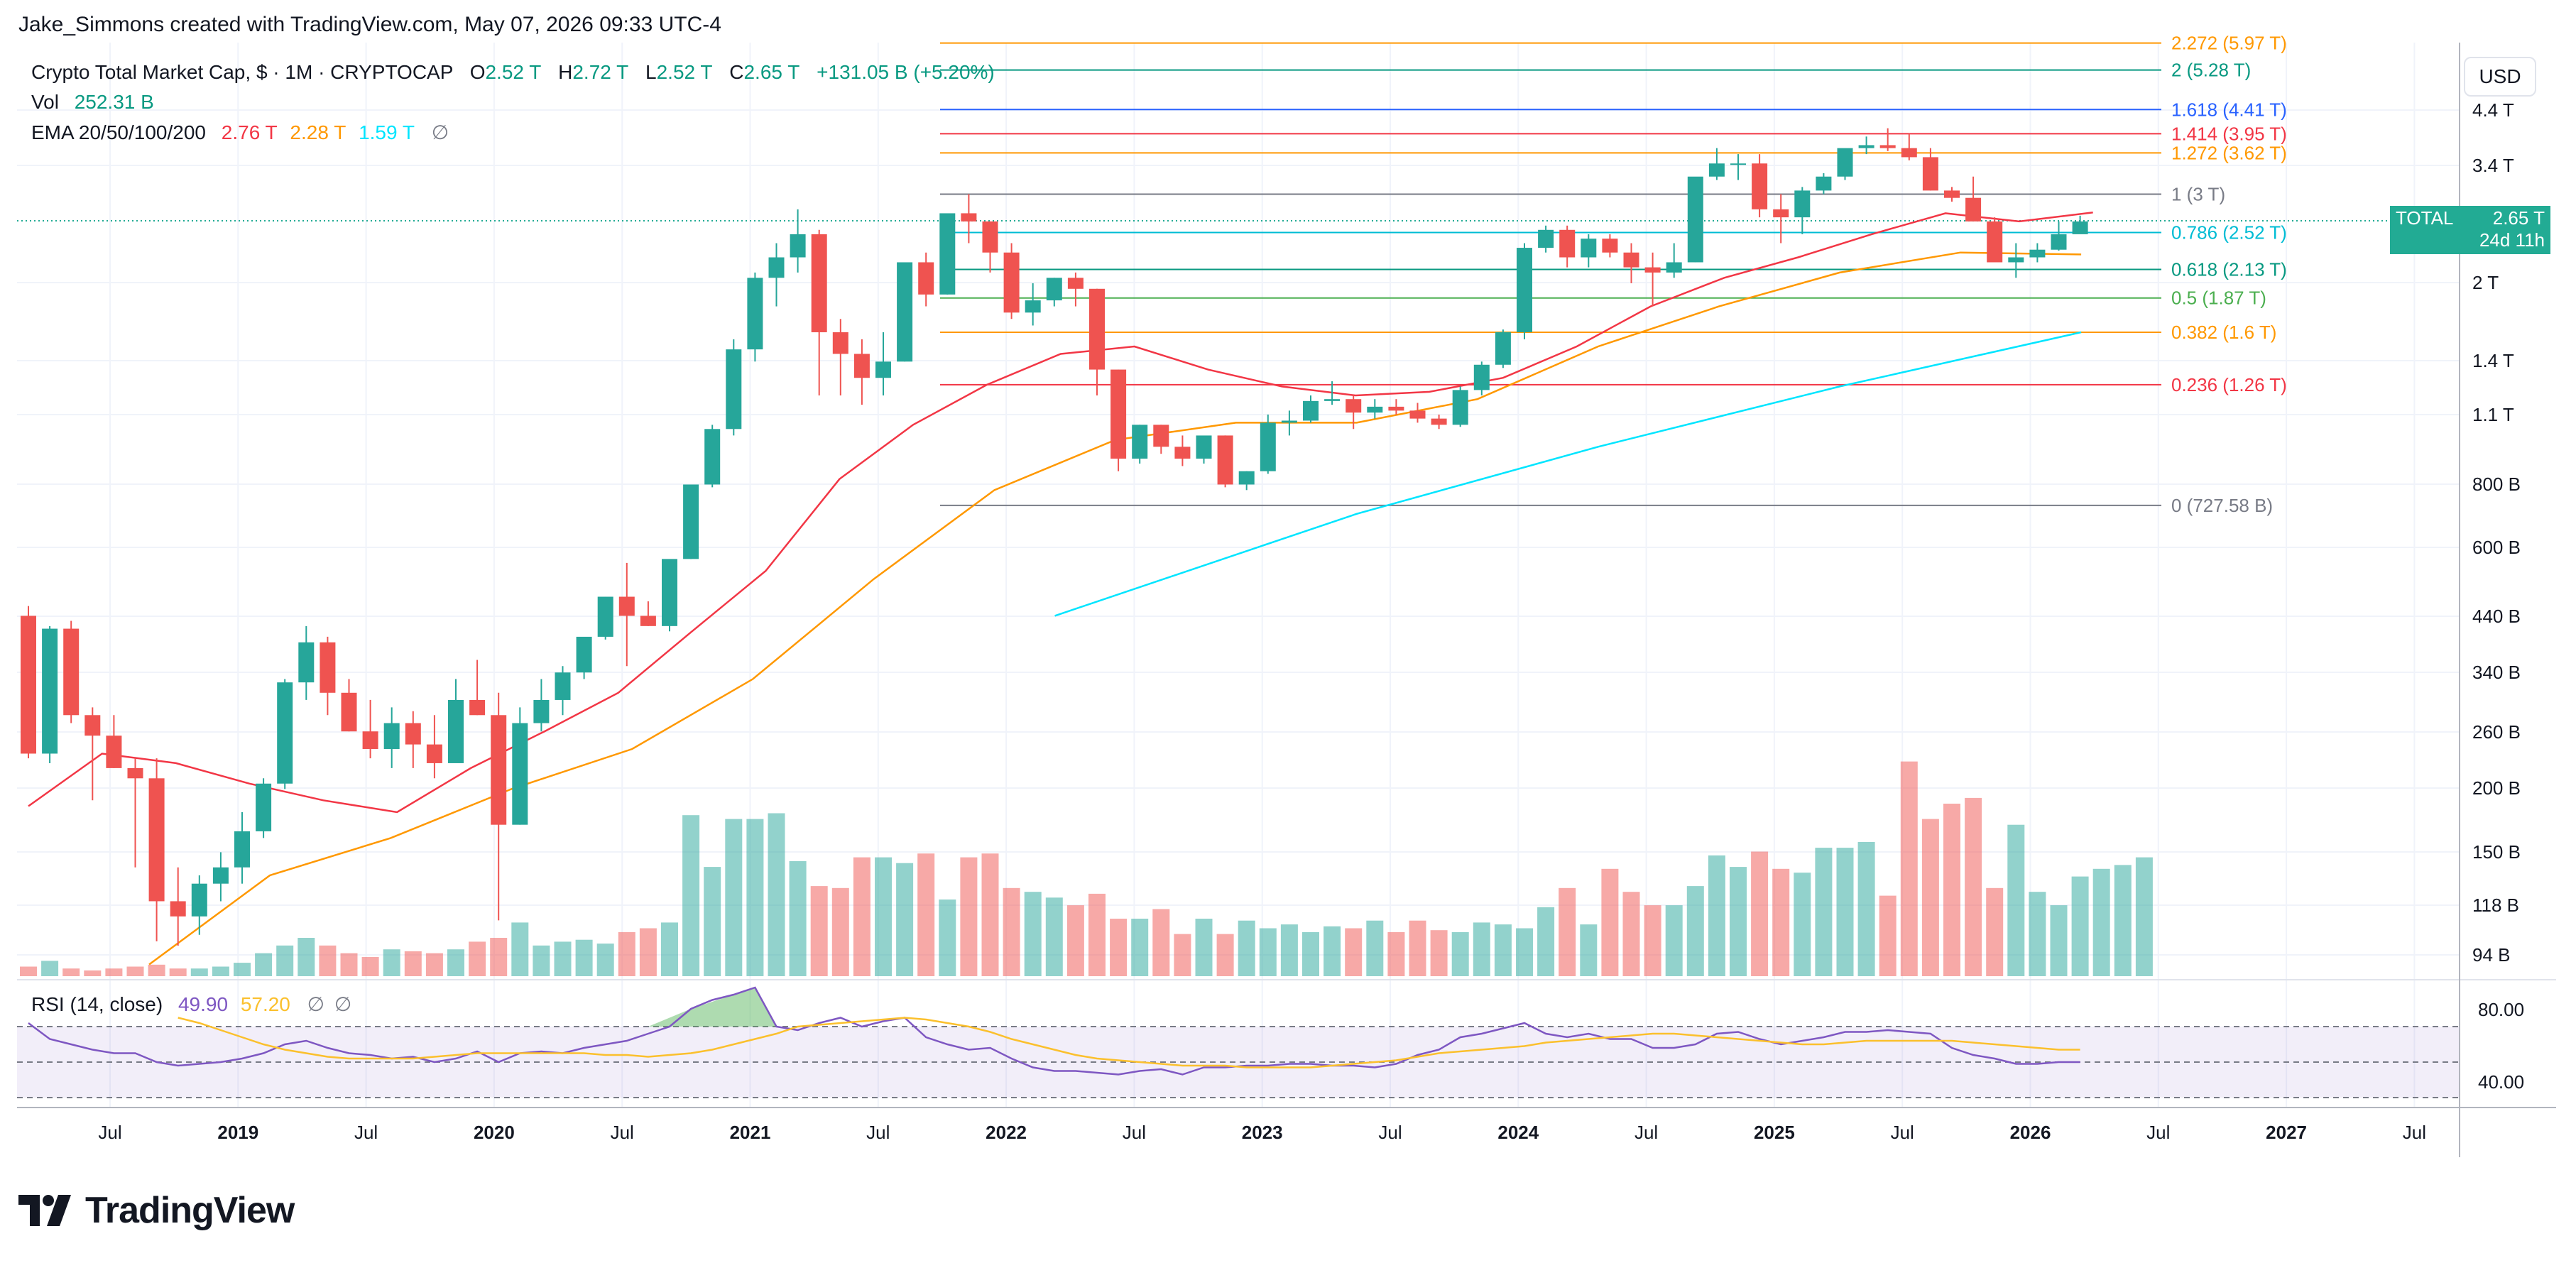 The width and height of the screenshot is (2576, 1263). I want to click on ema50-value: 2.28 T, so click(318, 132).